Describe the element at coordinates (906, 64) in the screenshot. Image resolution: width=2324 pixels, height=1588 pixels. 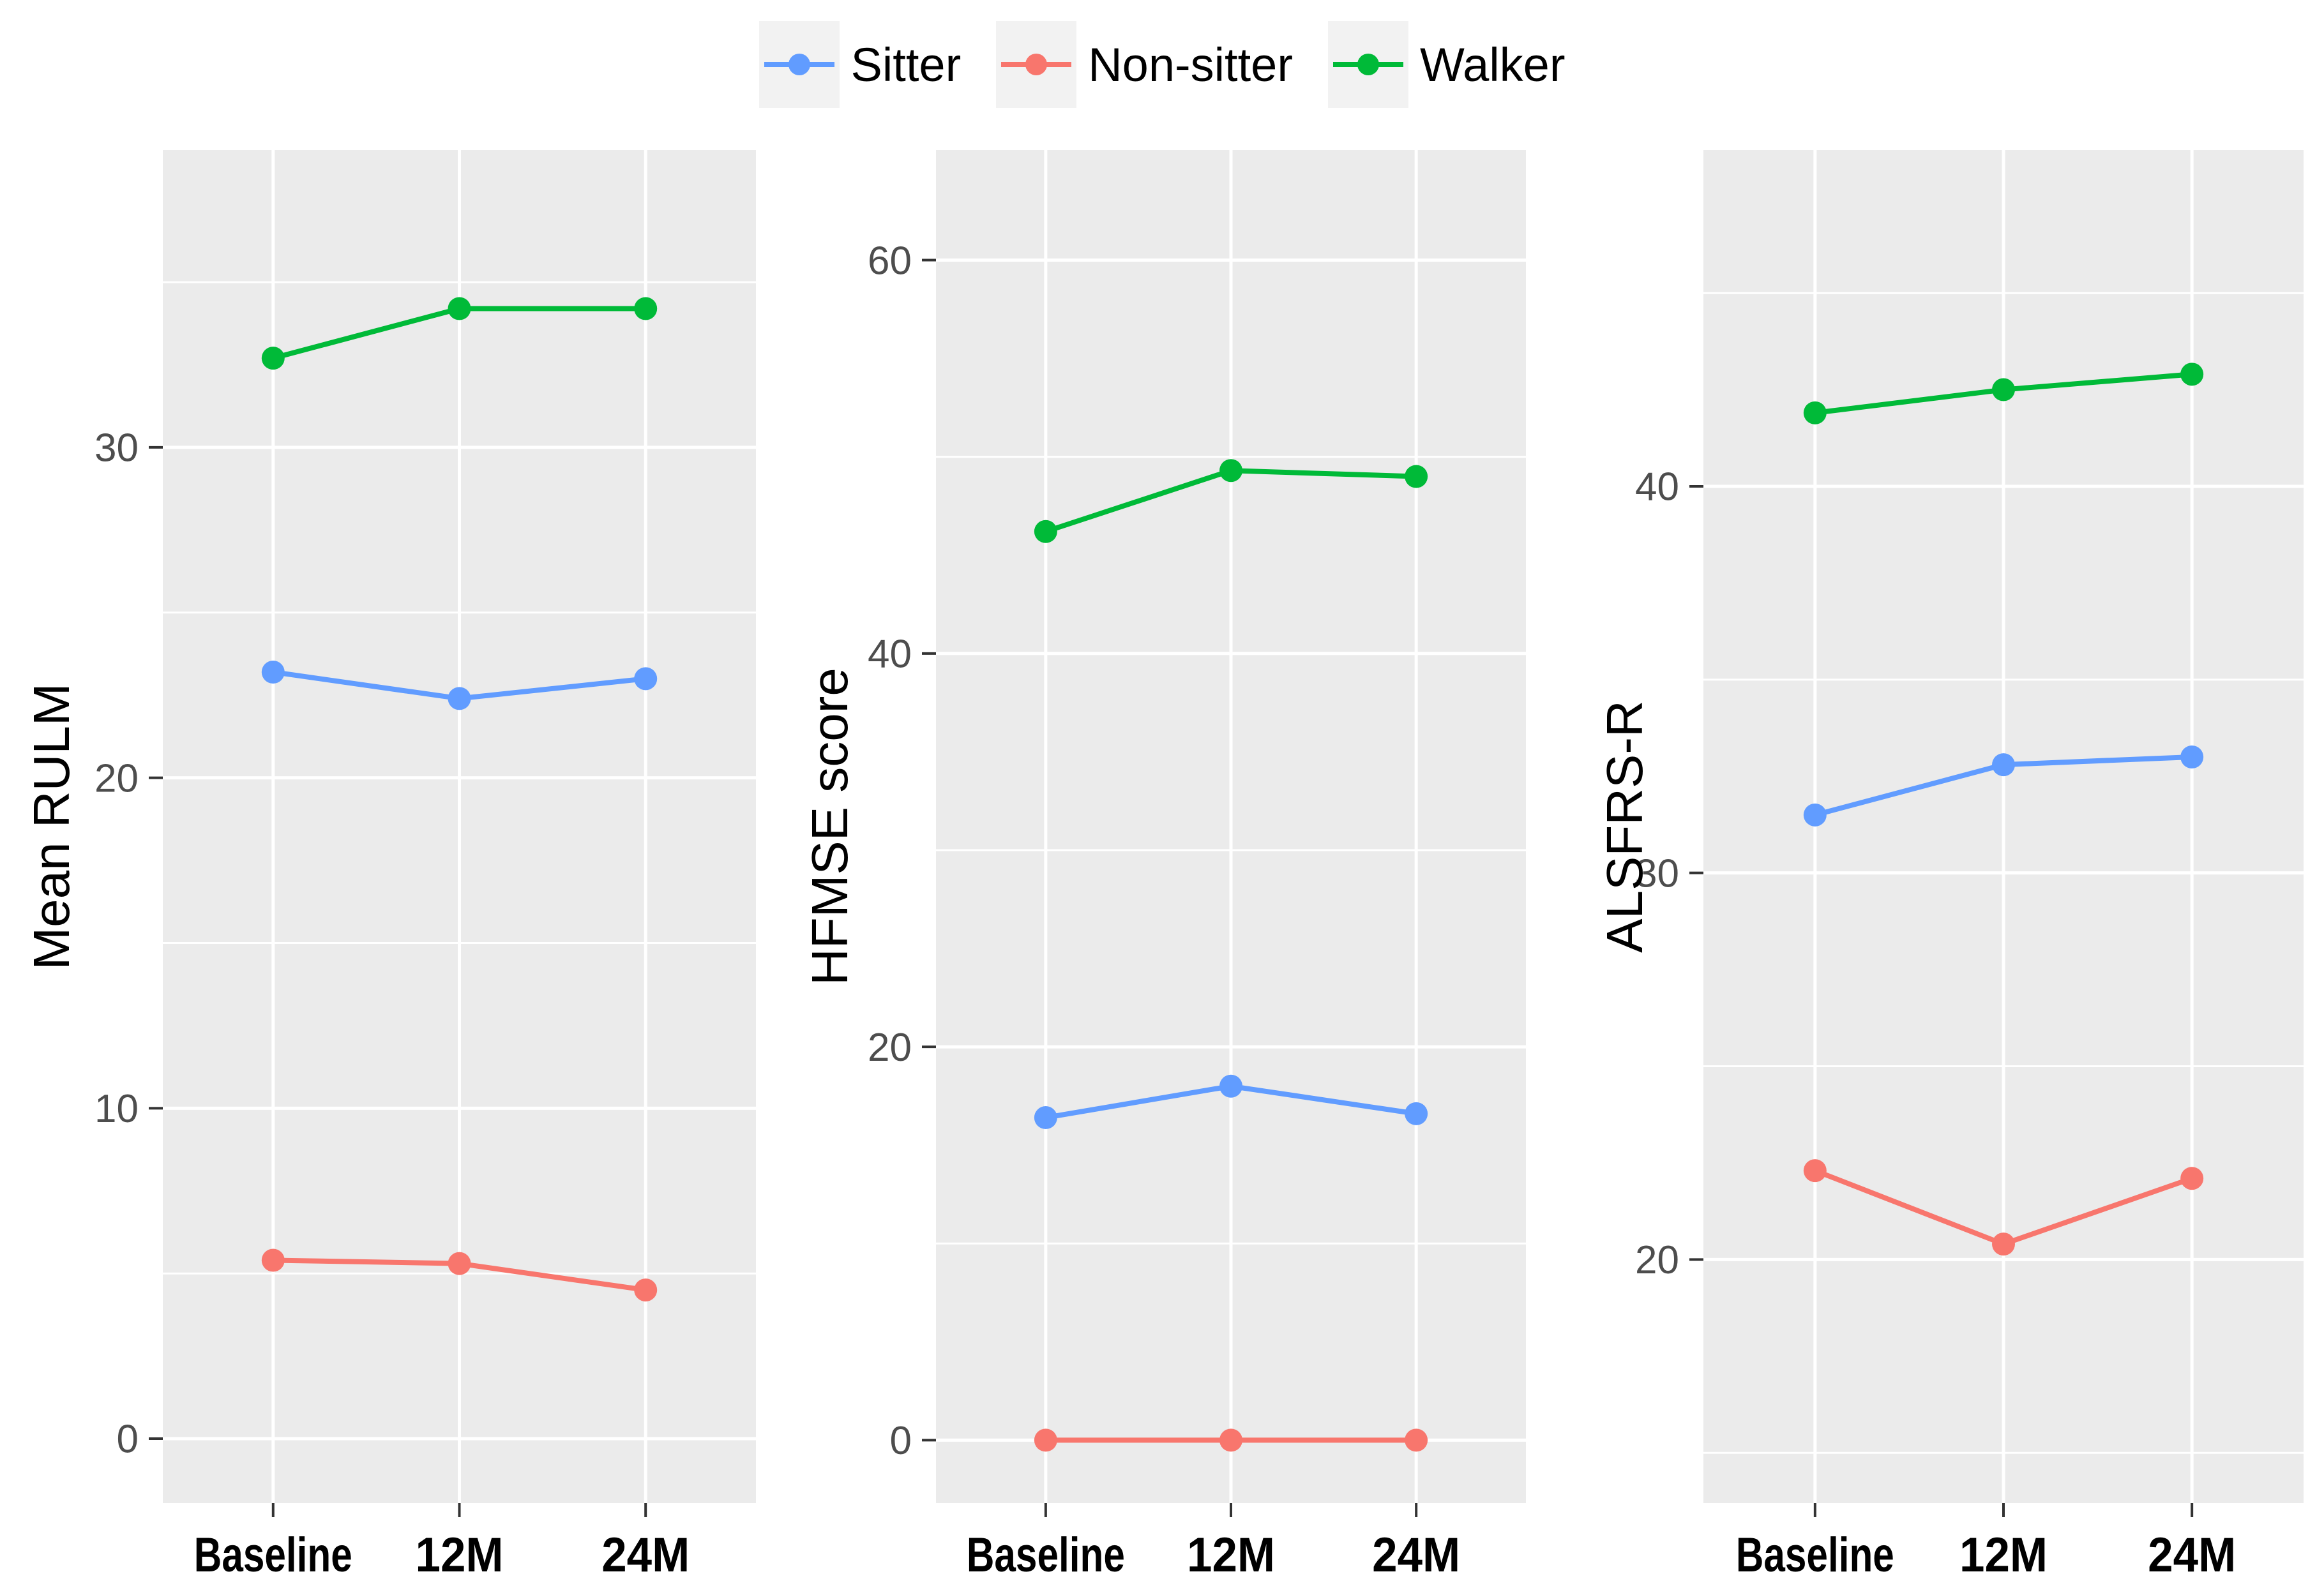
I see `legend-label-sitter: Sitter` at that location.